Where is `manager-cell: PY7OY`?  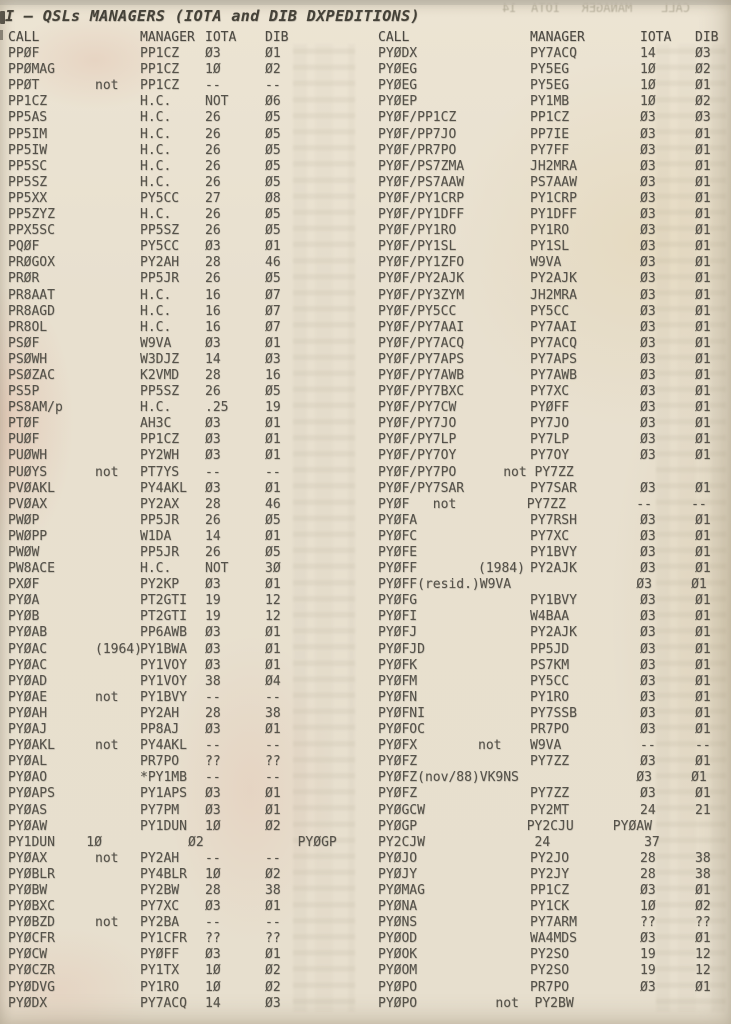
manager-cell: PY7OY is located at coordinates (550, 456).